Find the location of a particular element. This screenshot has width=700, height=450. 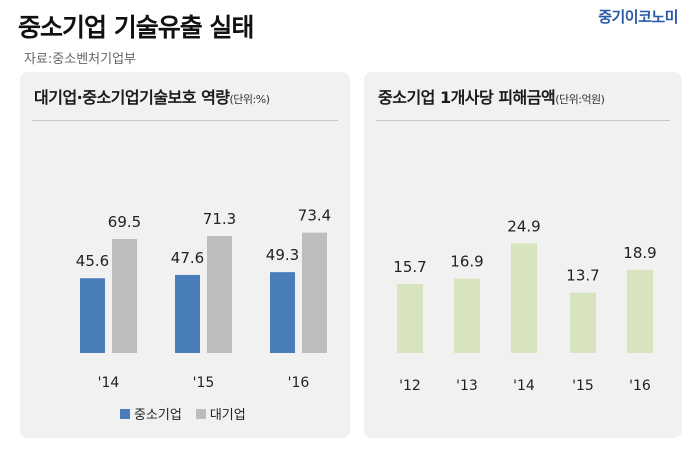

damage-chart: 15.7 '12 16.9 '13 24.9 '14 13.7 '15 18.9 '16 is located at coordinates (524, 305).